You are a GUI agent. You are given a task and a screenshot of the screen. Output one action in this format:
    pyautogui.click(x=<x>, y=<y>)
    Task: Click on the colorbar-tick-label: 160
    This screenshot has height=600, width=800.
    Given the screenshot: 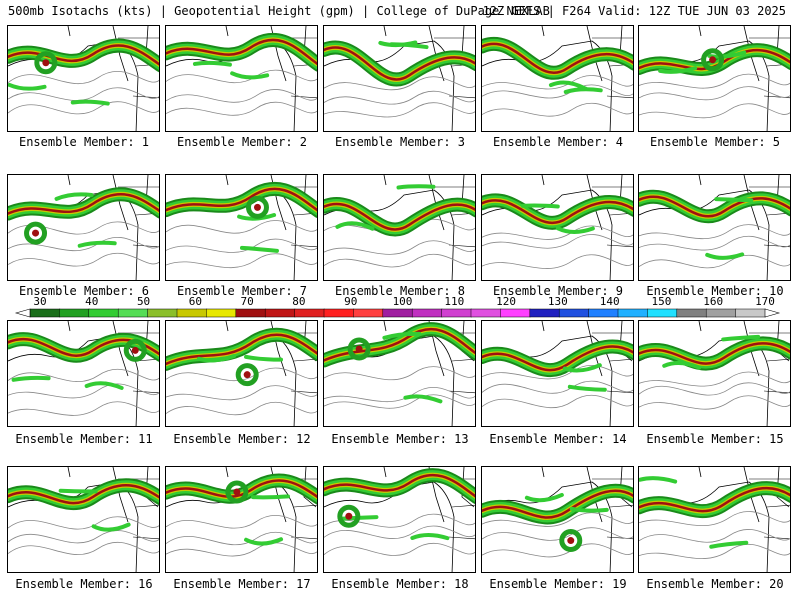 What is the action you would take?
    pyautogui.click(x=713, y=301)
    